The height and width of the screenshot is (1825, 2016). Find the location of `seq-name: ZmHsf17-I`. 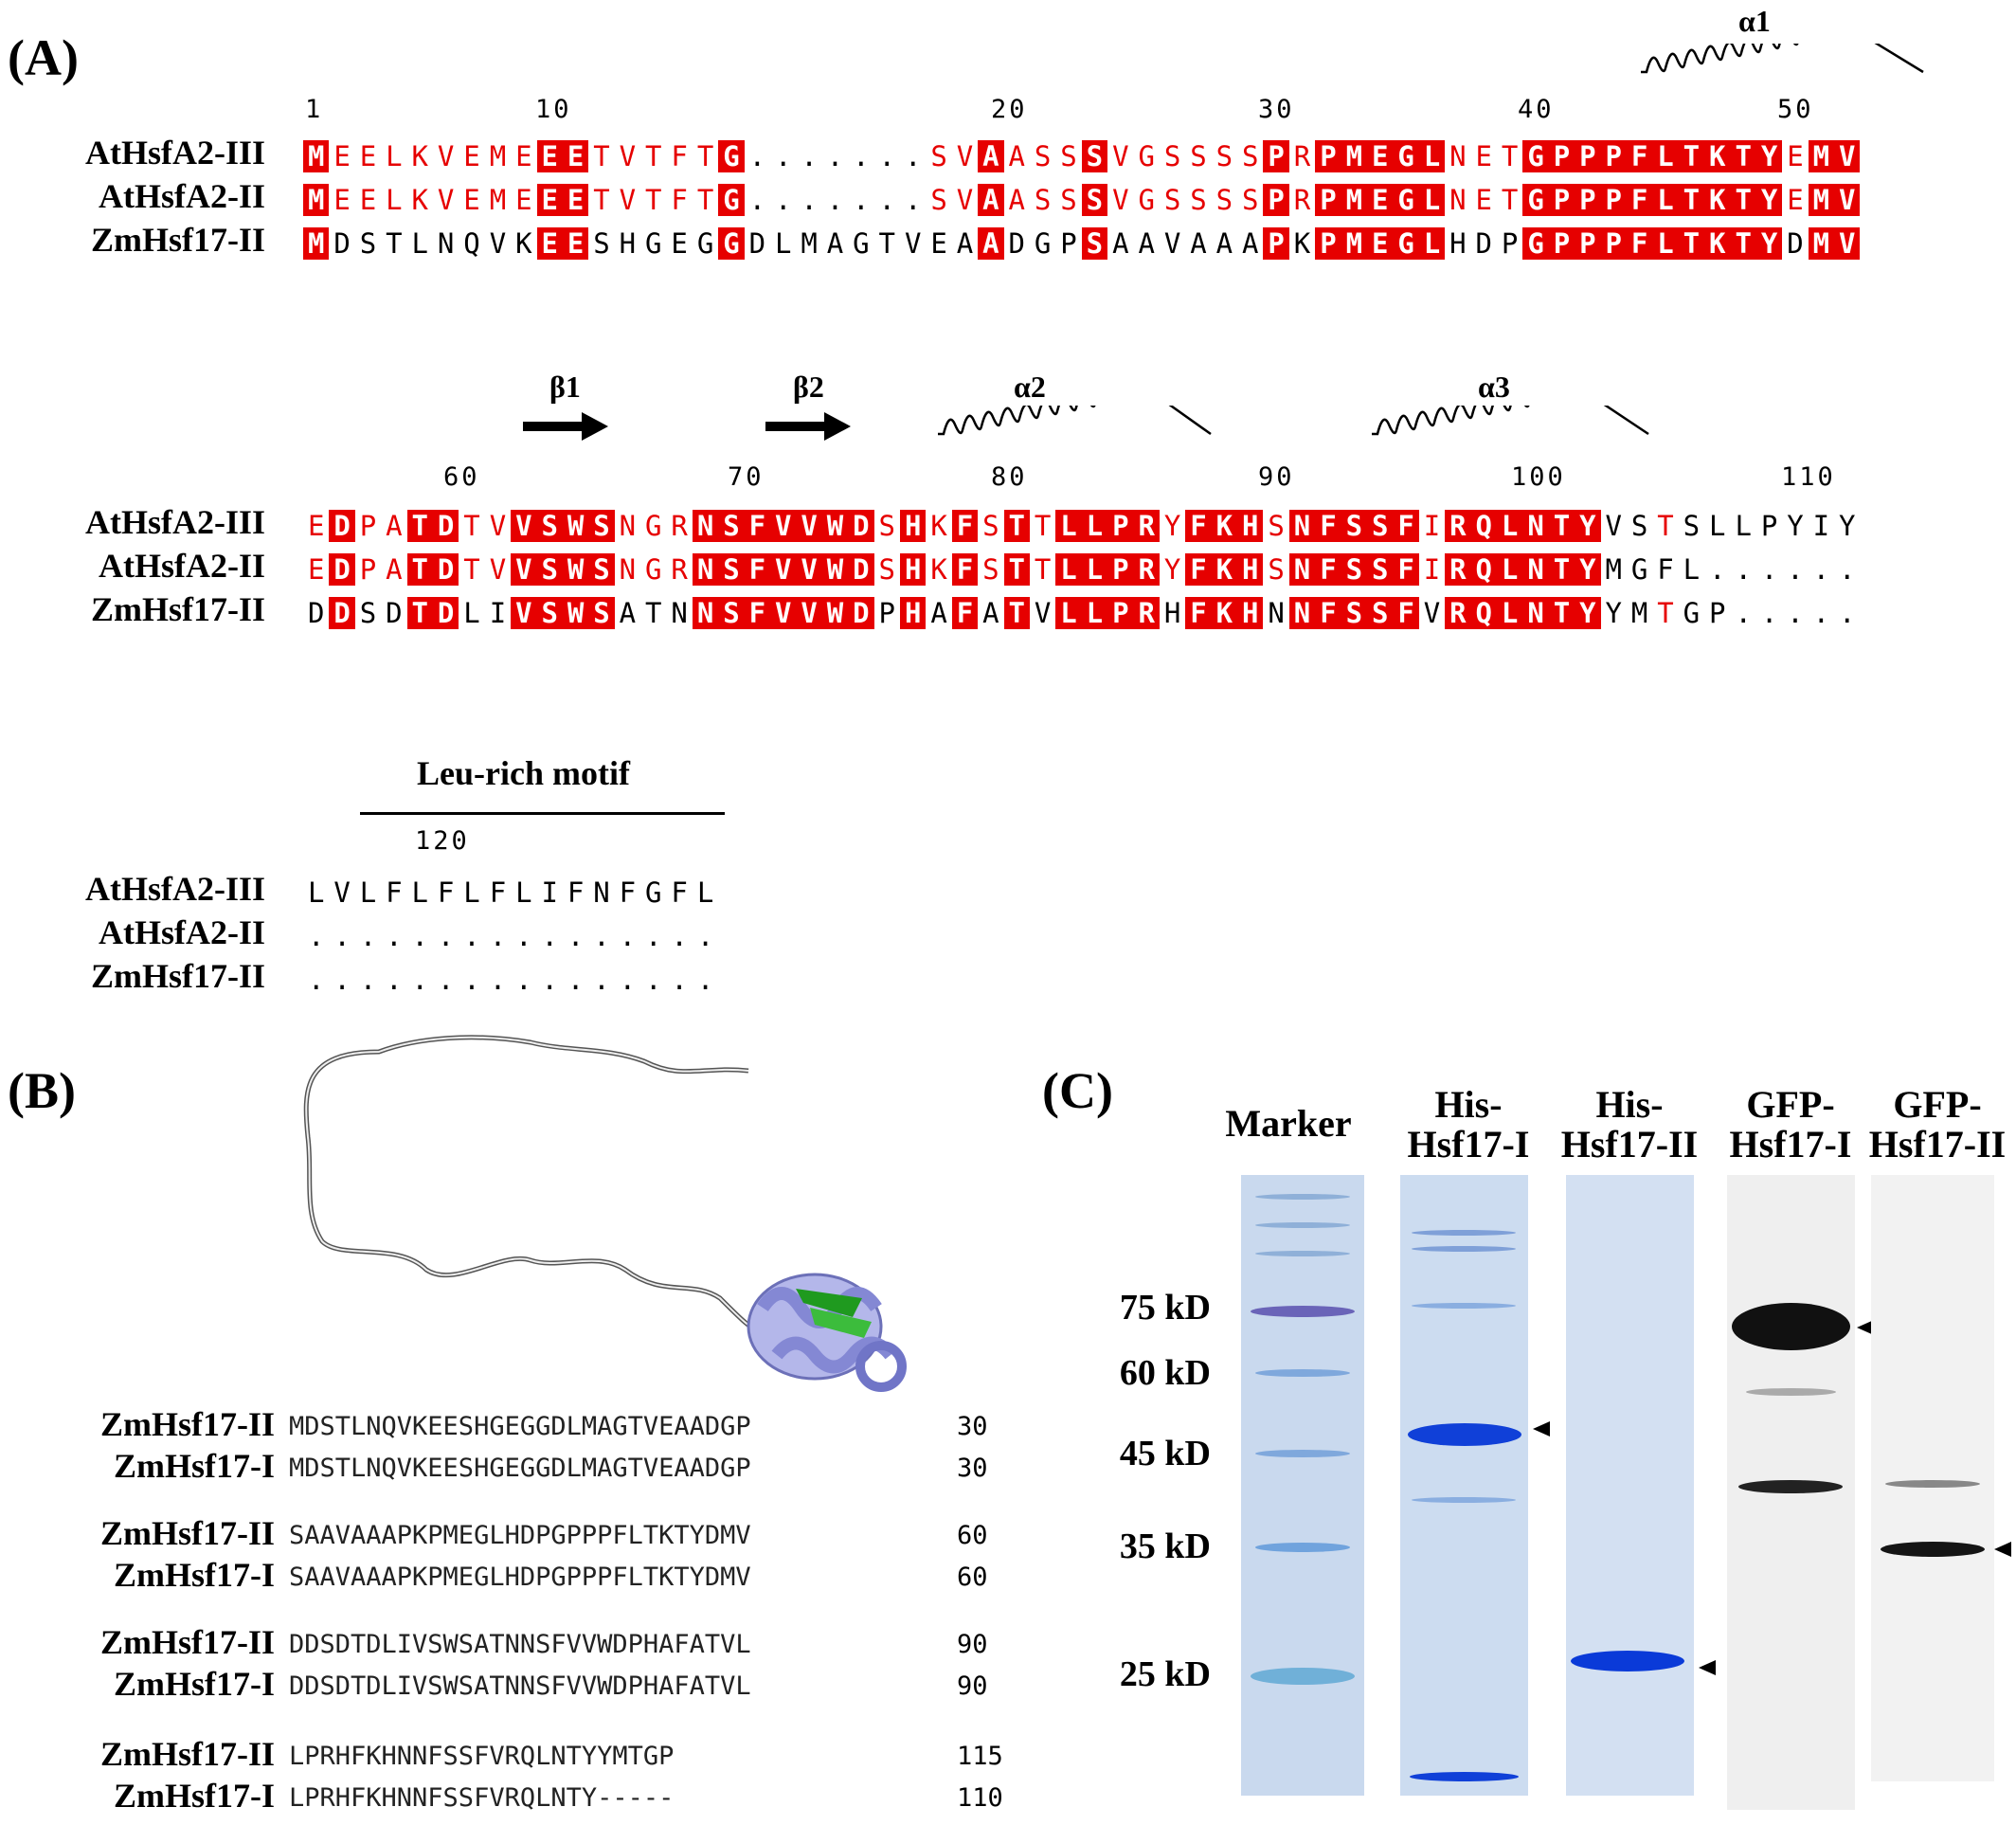

seq-name: ZmHsf17-I is located at coordinates (194, 1796).